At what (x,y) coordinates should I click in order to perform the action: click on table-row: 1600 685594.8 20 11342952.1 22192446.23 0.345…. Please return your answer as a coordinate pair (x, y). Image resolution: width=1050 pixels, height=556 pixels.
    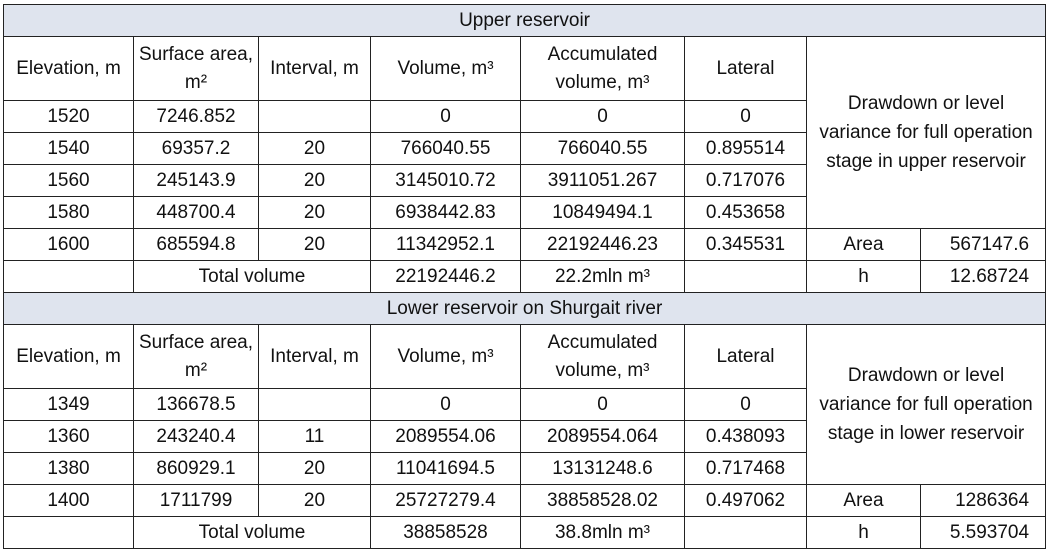
    Looking at the image, I should click on (525, 244).